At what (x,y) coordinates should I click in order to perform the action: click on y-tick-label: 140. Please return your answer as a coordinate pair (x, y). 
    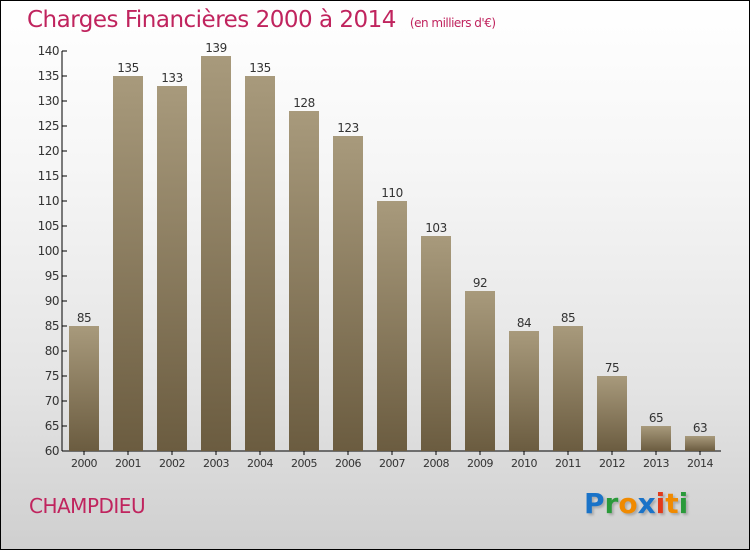
    Looking at the image, I should click on (48, 51).